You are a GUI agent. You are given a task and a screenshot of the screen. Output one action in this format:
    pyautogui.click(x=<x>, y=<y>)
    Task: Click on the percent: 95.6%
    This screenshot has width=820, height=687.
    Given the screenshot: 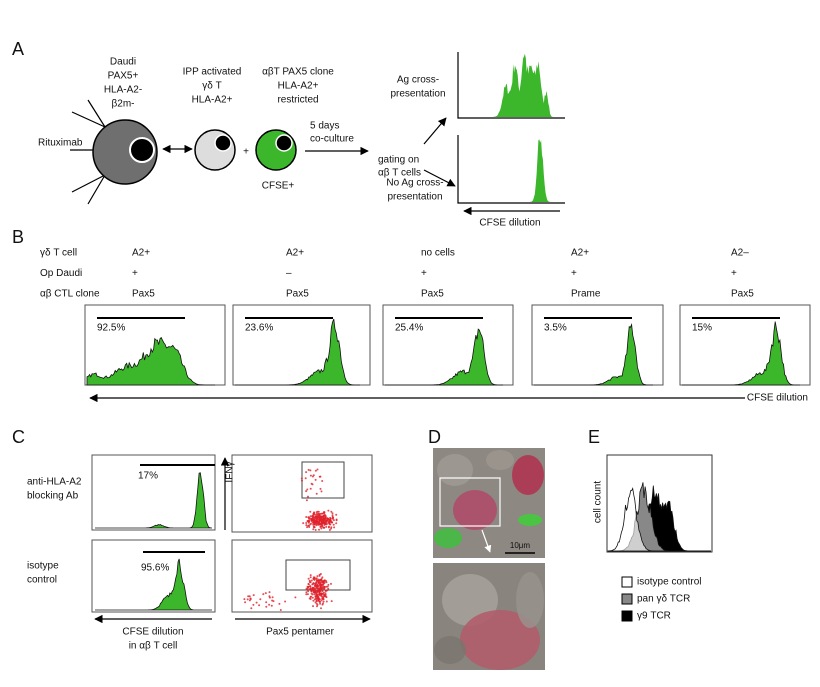 What is the action you would take?
    pyautogui.click(x=155, y=568)
    